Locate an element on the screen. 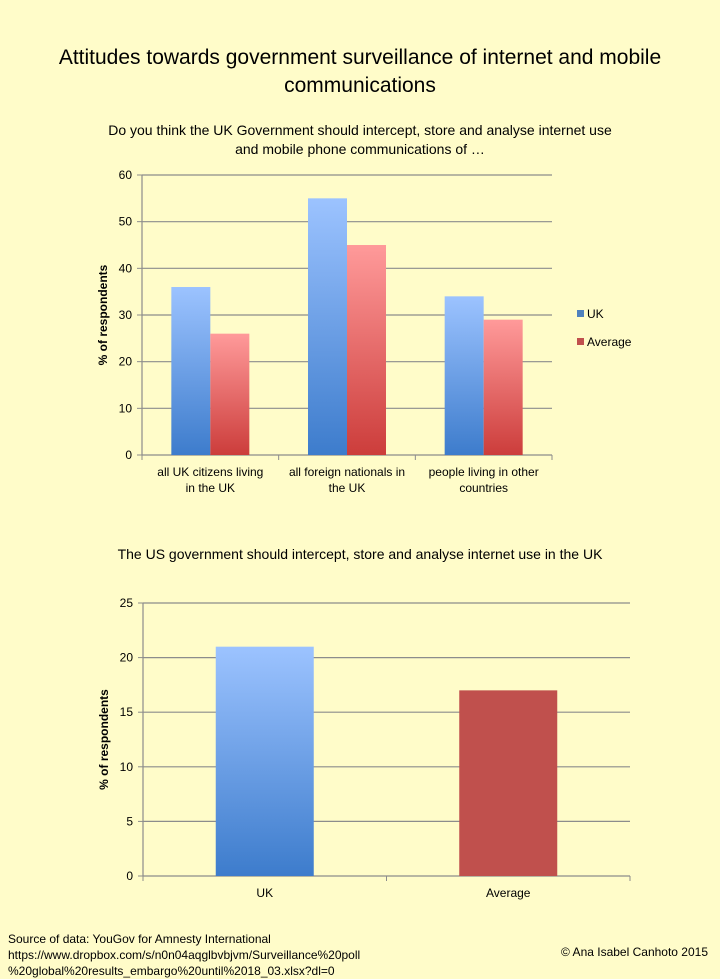 The image size is (720, 979). x-tick-label: countries is located at coordinates (483, 488).